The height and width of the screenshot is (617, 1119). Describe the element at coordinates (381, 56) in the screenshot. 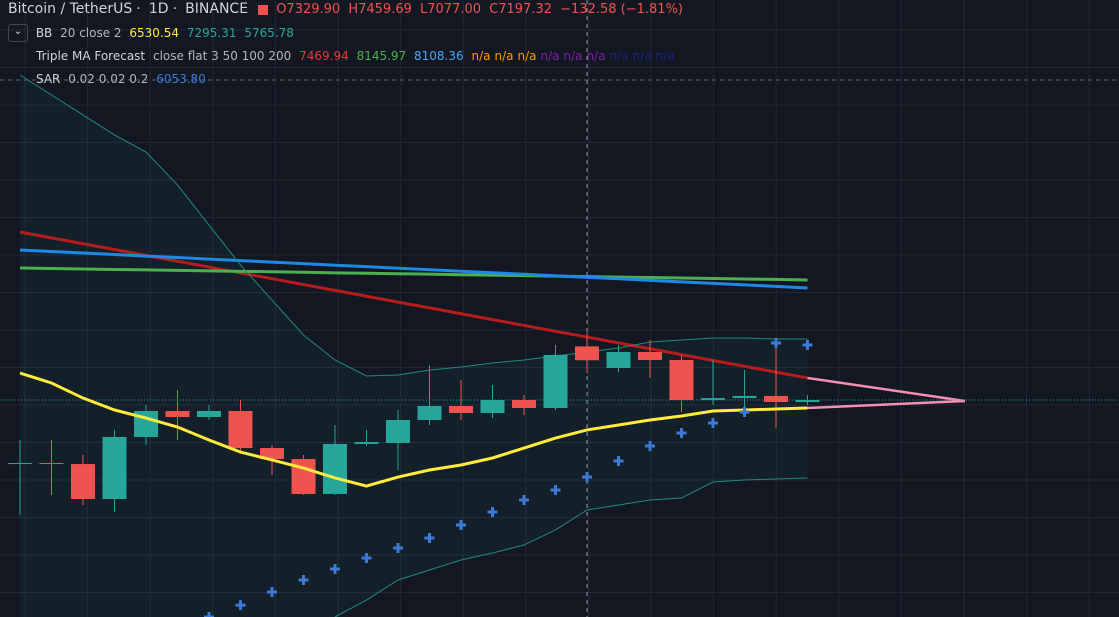

I see `ma-value-2: 8145.97` at that location.